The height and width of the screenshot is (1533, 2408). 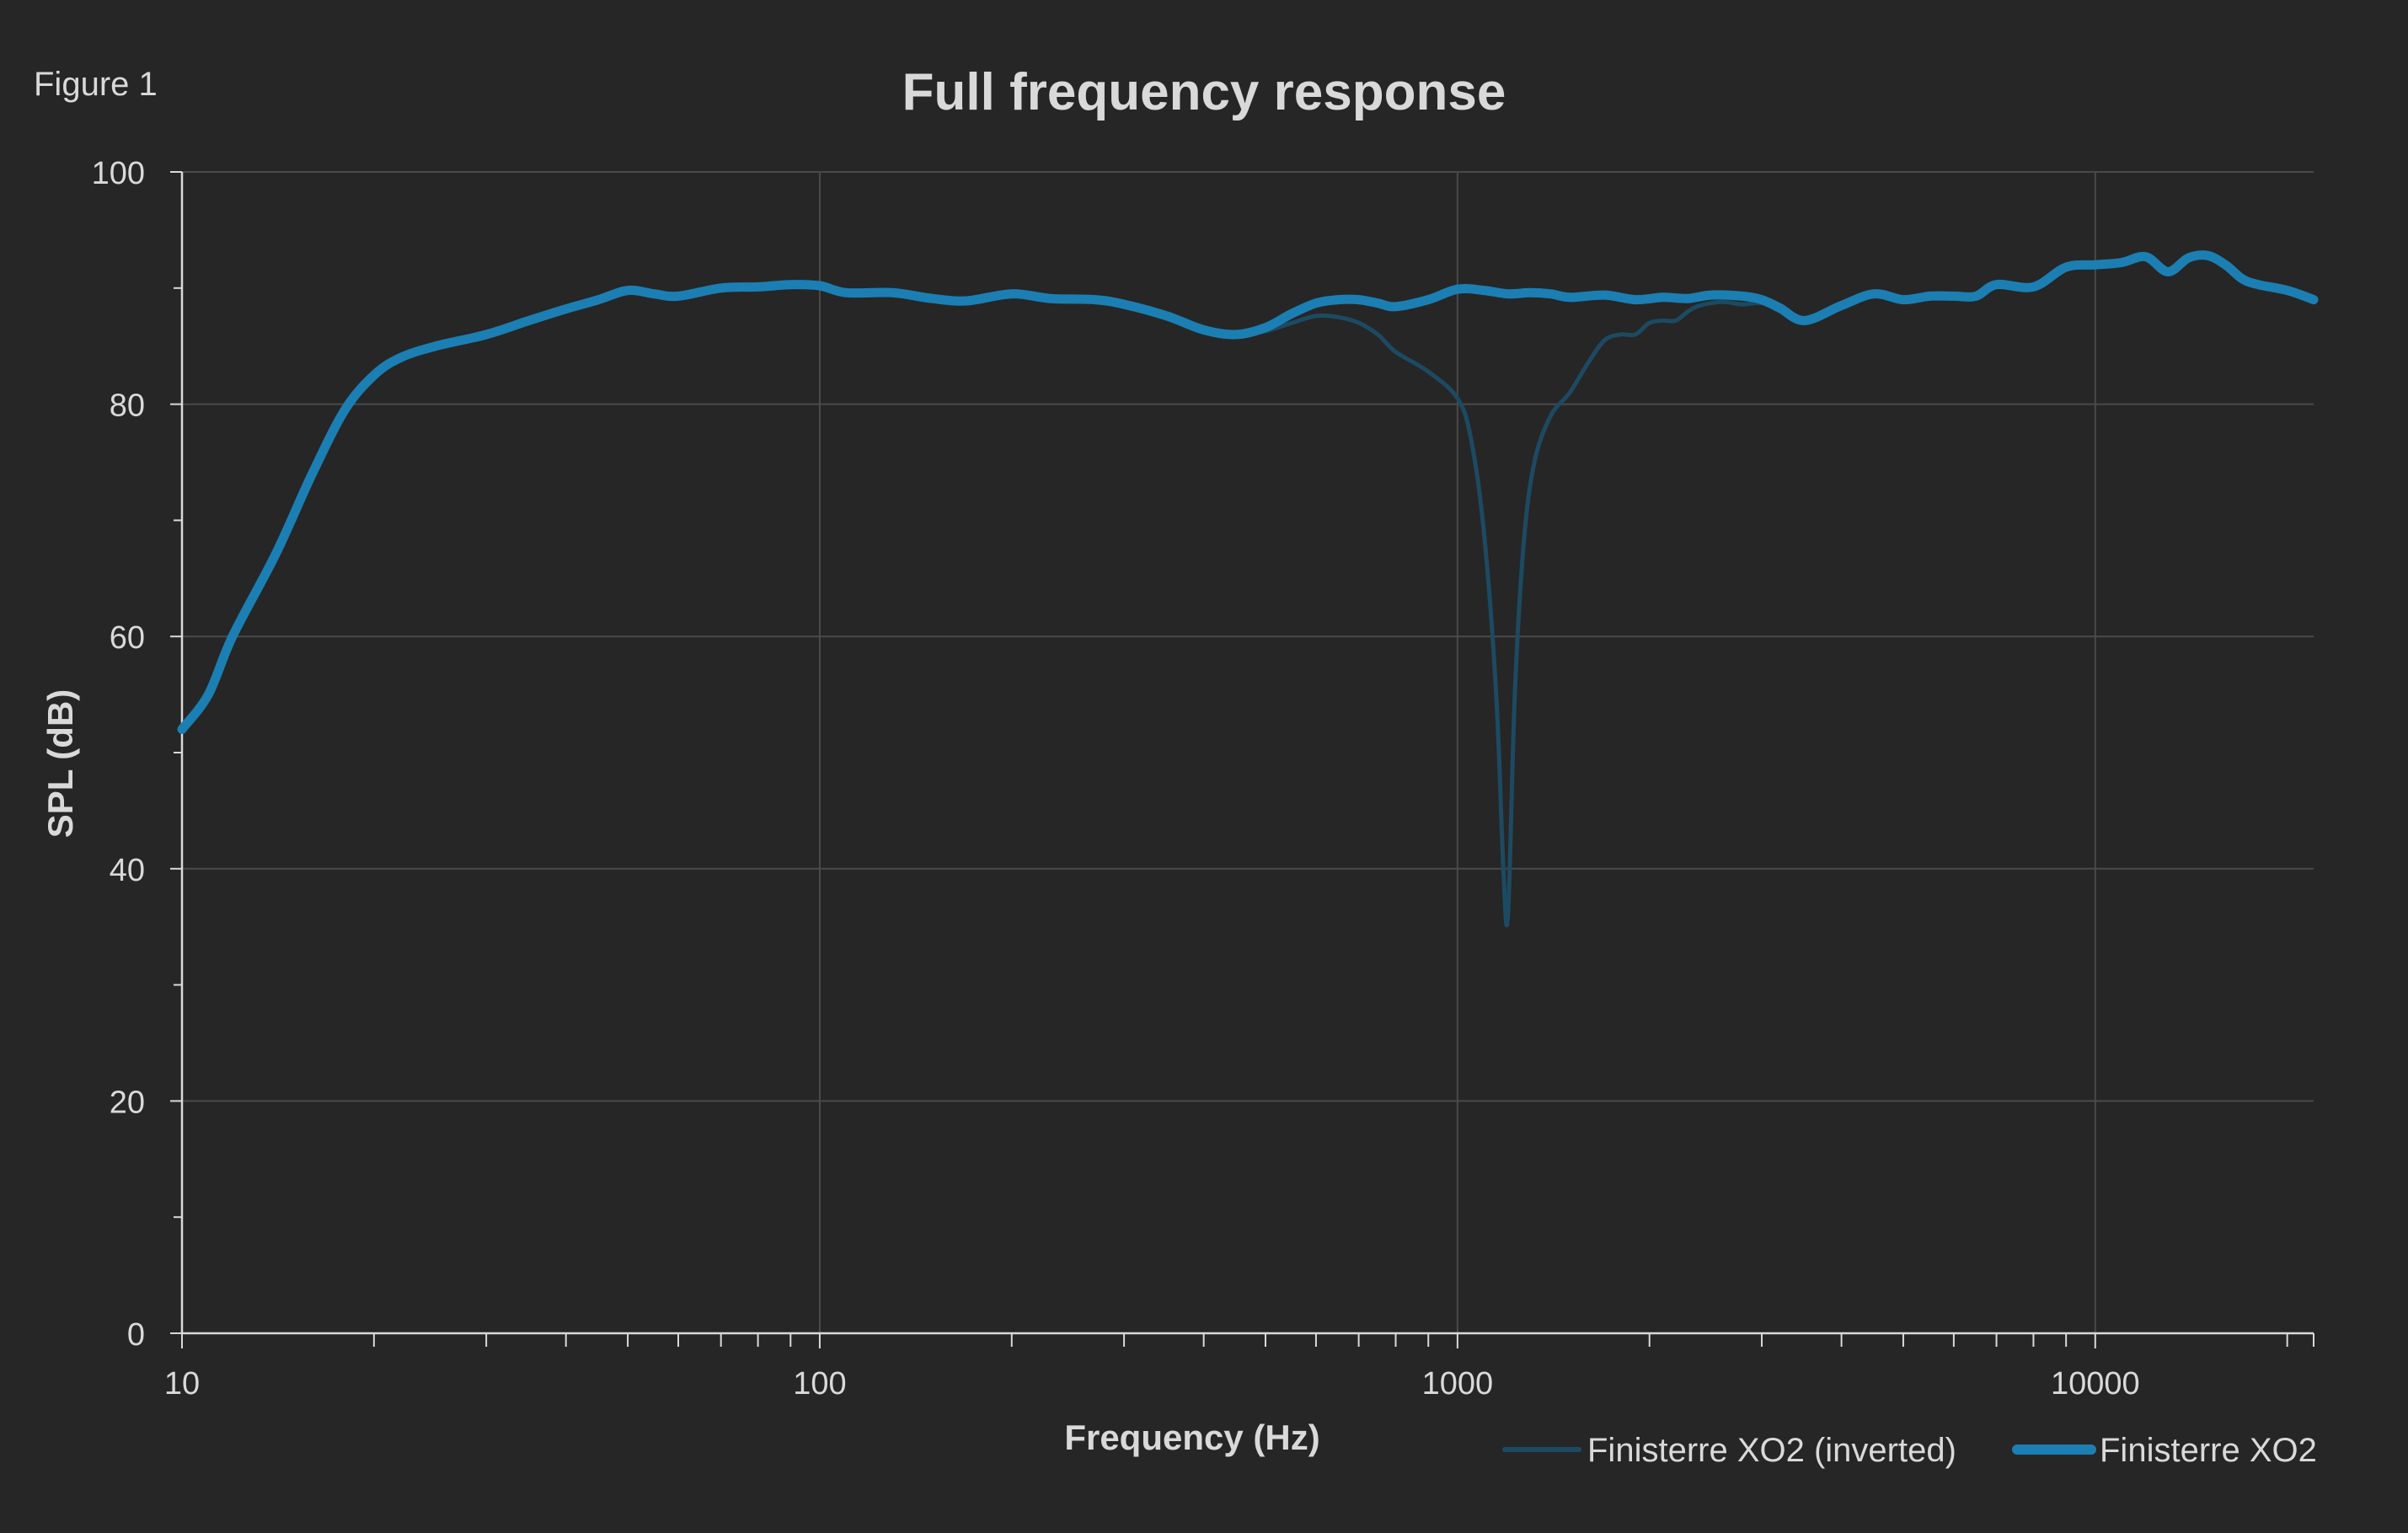 What do you see at coordinates (182, 1384) in the screenshot?
I see `x-tick-label: 10` at bounding box center [182, 1384].